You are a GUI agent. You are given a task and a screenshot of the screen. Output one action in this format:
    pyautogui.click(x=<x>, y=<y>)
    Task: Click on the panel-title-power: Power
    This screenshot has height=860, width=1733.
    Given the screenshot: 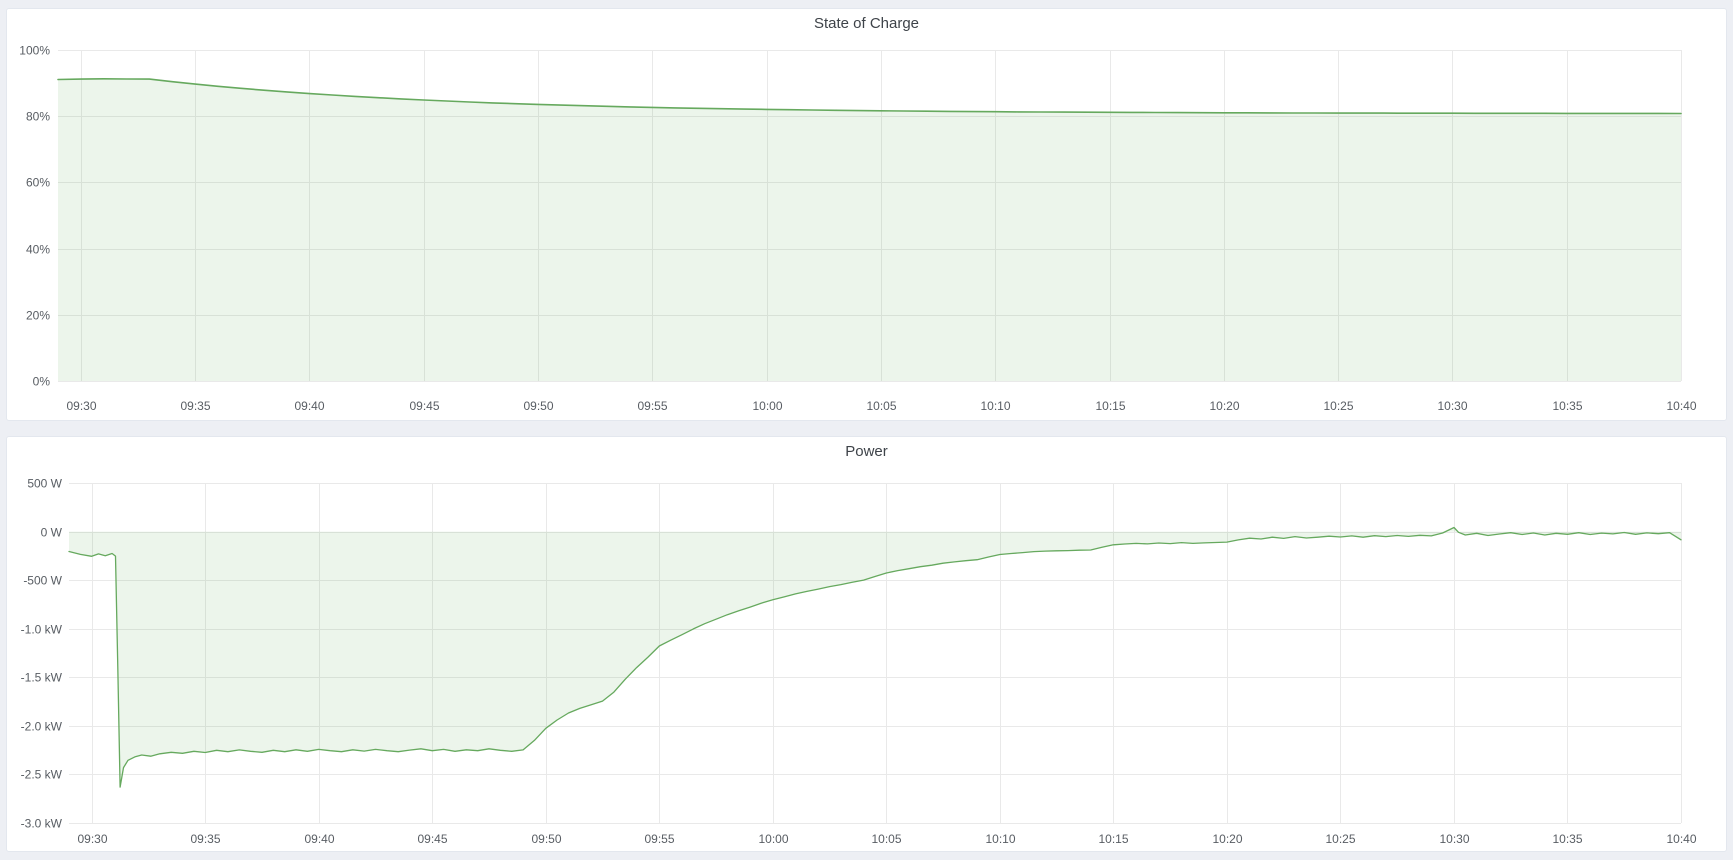 What is the action you would take?
    pyautogui.click(x=866, y=451)
    